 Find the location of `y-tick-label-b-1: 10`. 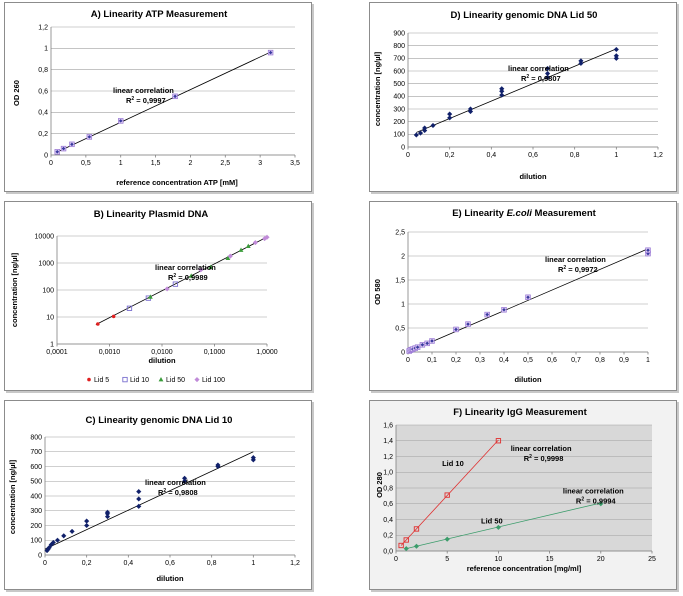

y-tick-label-b-1: 10 is located at coordinates (50, 317).